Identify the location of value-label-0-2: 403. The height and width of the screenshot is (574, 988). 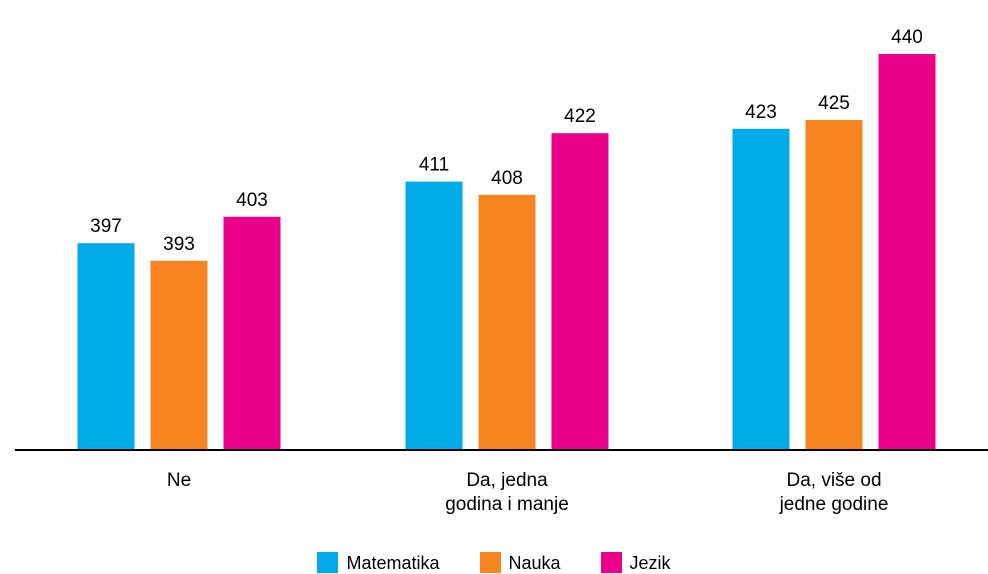
(252, 200).